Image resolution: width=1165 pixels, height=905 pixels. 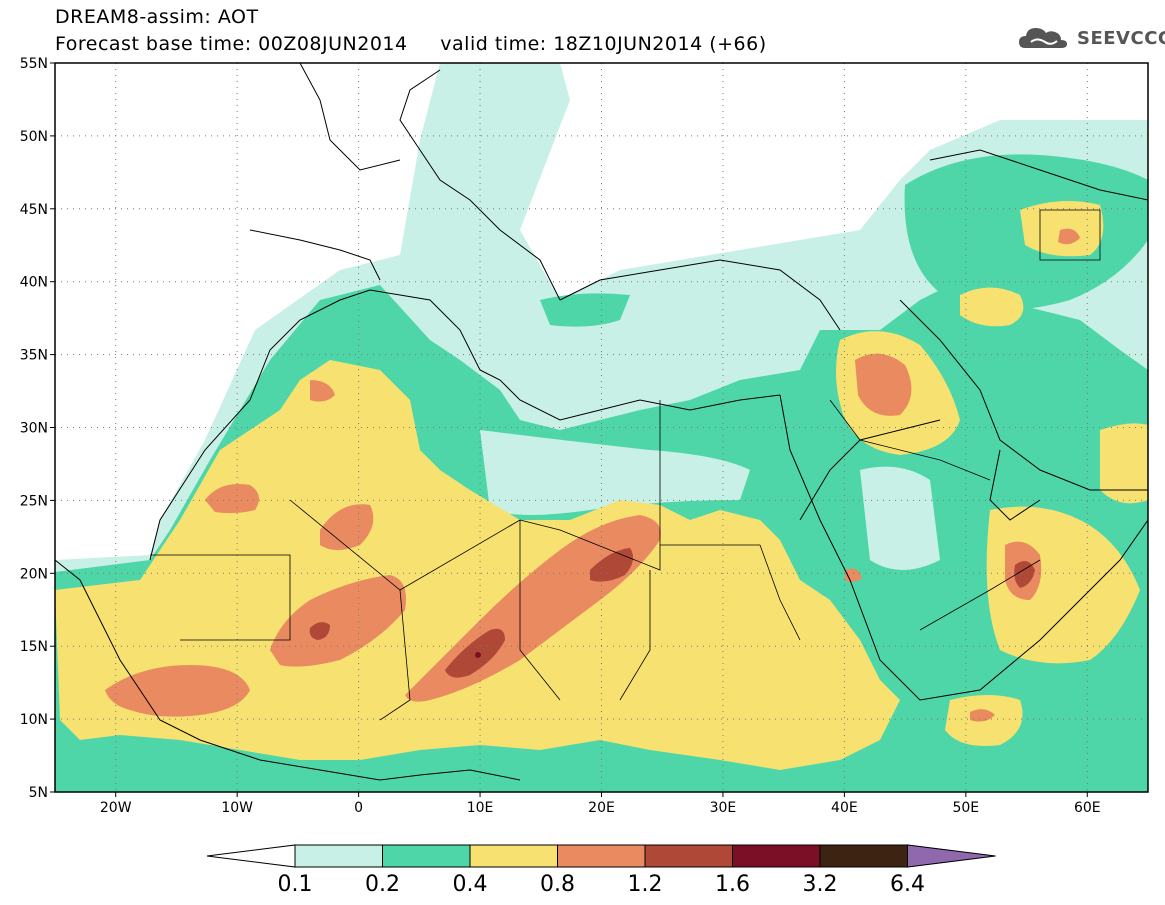 I want to click on colorbar-label: 1.6, so click(x=732, y=884).